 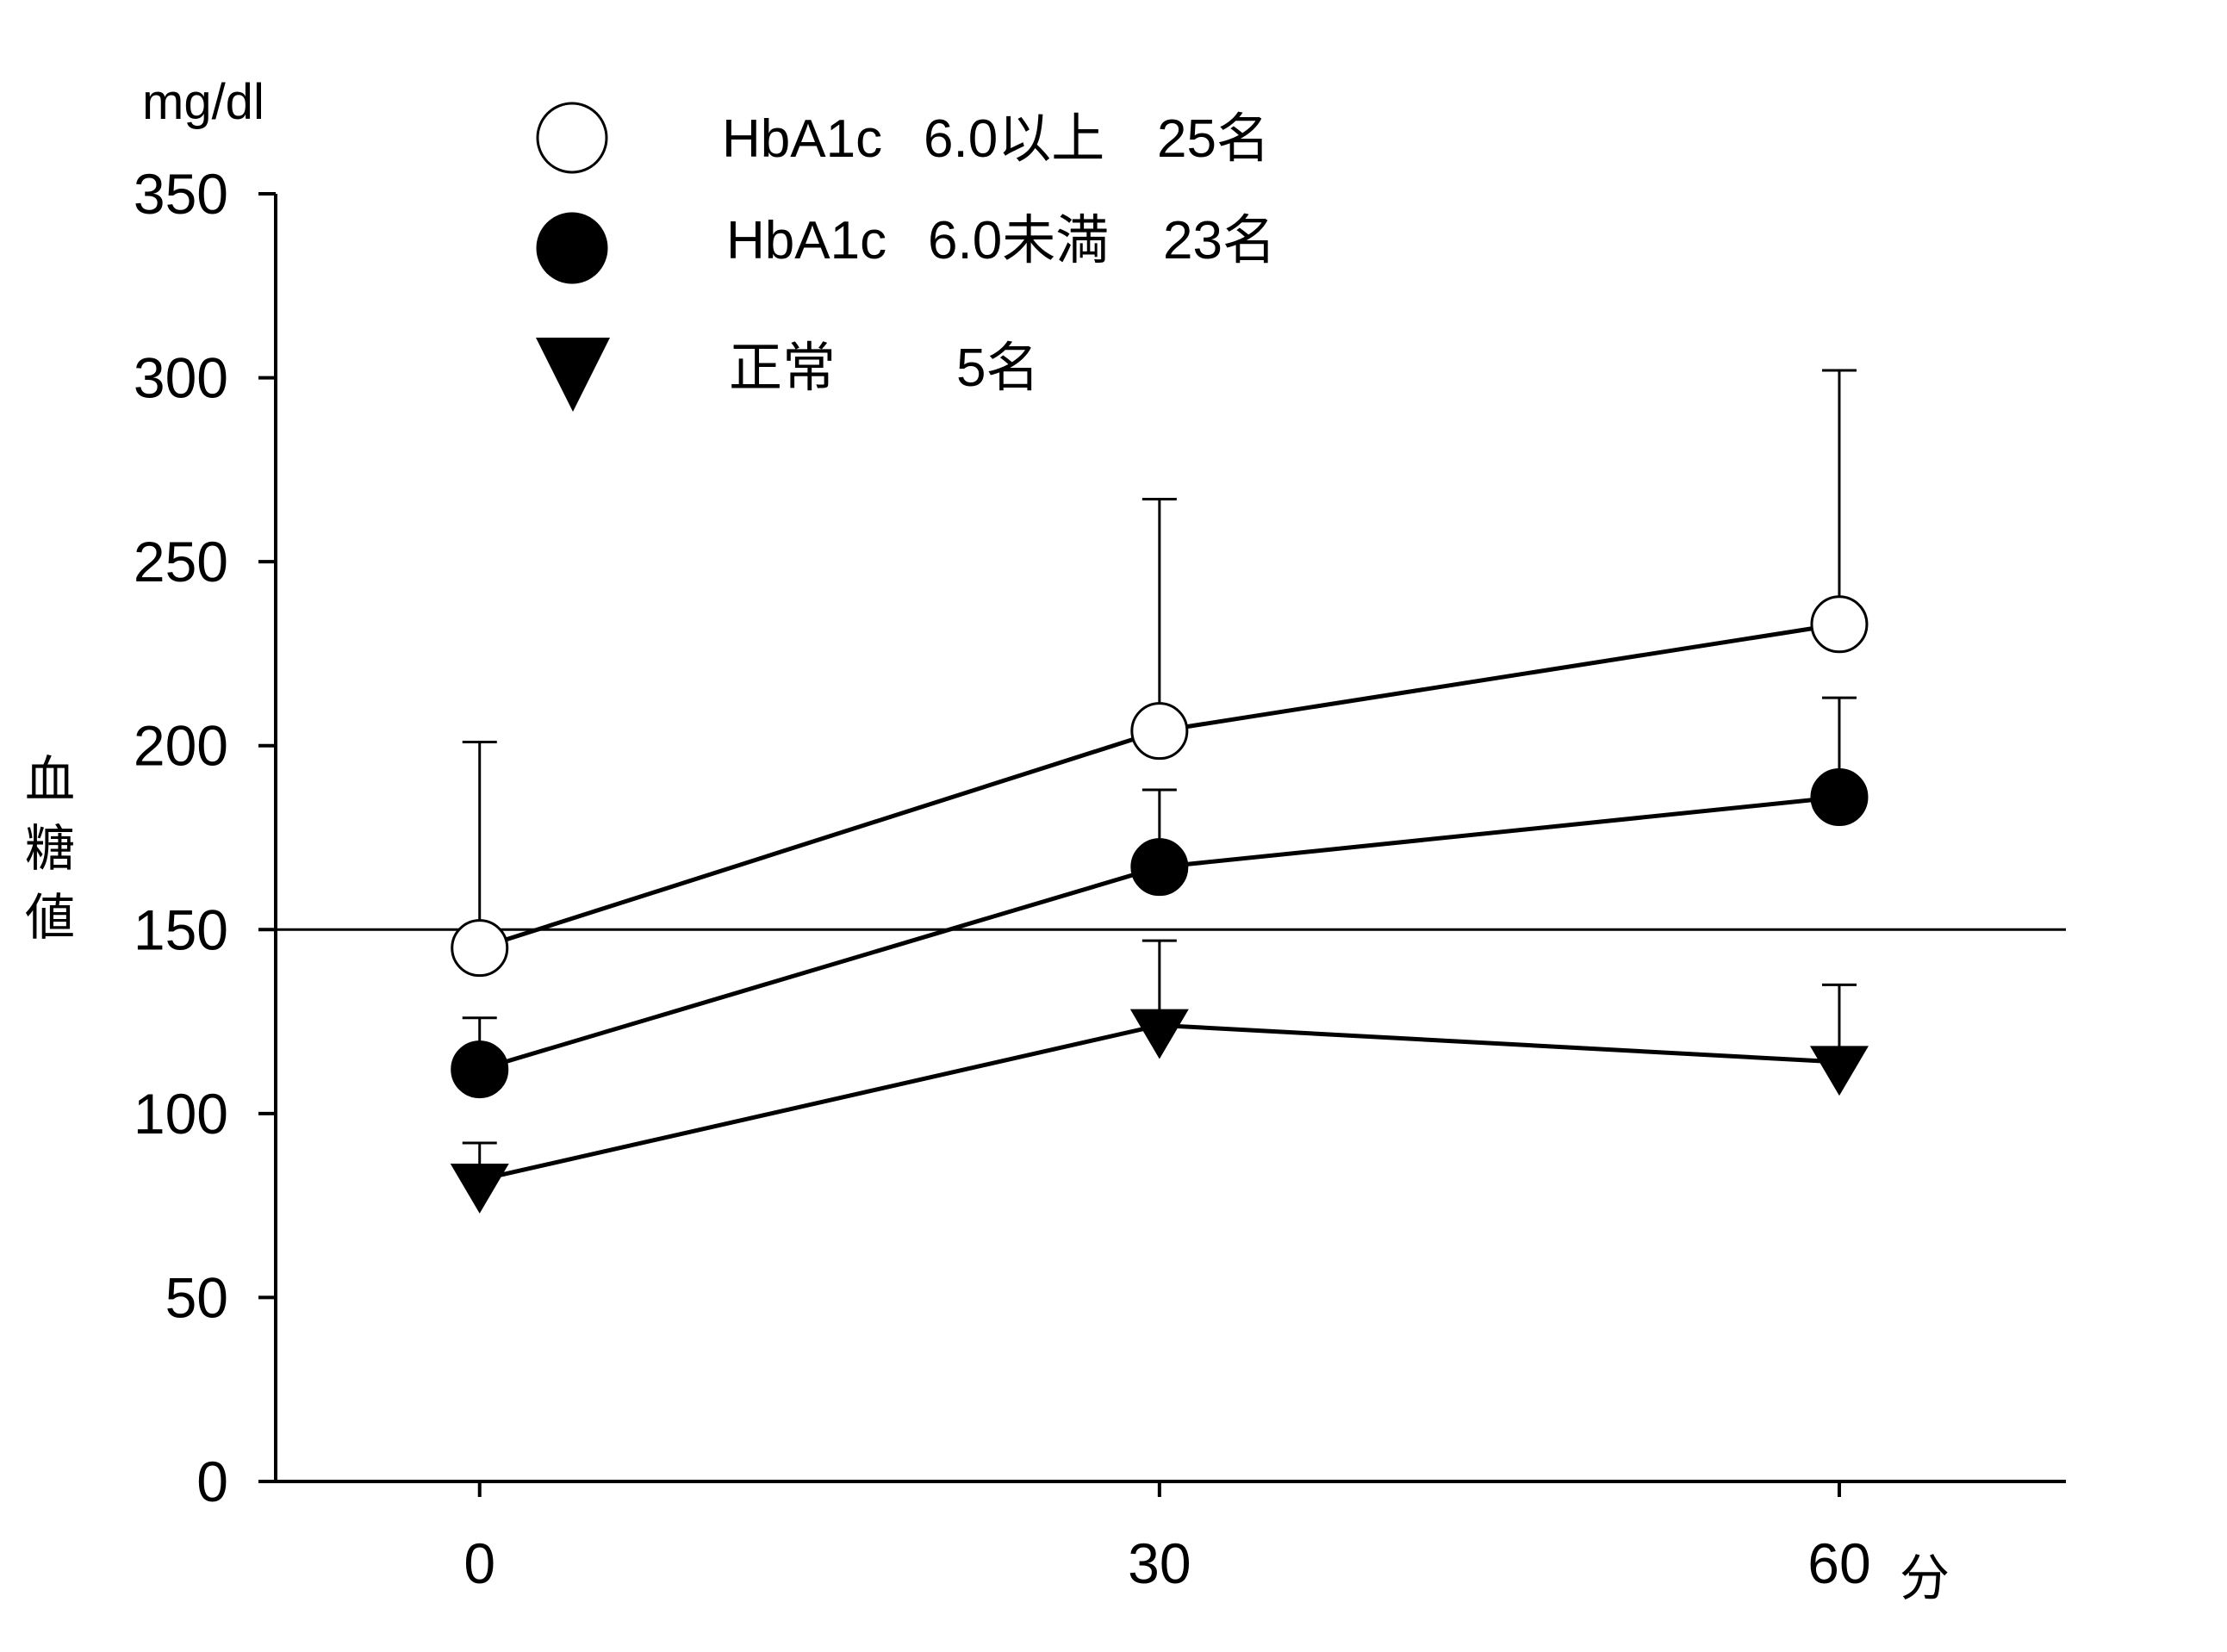 I want to click on legend-item-3: 正常 5名, so click(x=787, y=375).